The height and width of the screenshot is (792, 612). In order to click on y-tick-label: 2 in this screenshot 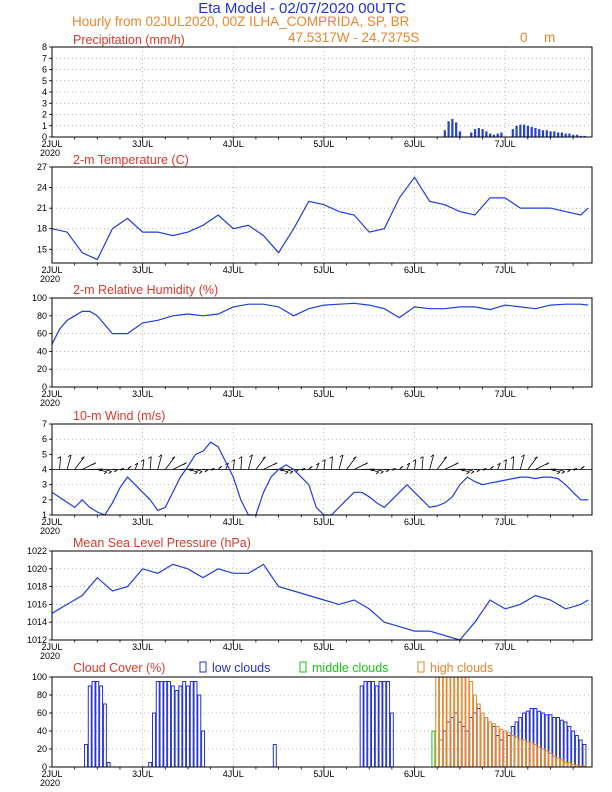, I will do `click(44, 500)`.